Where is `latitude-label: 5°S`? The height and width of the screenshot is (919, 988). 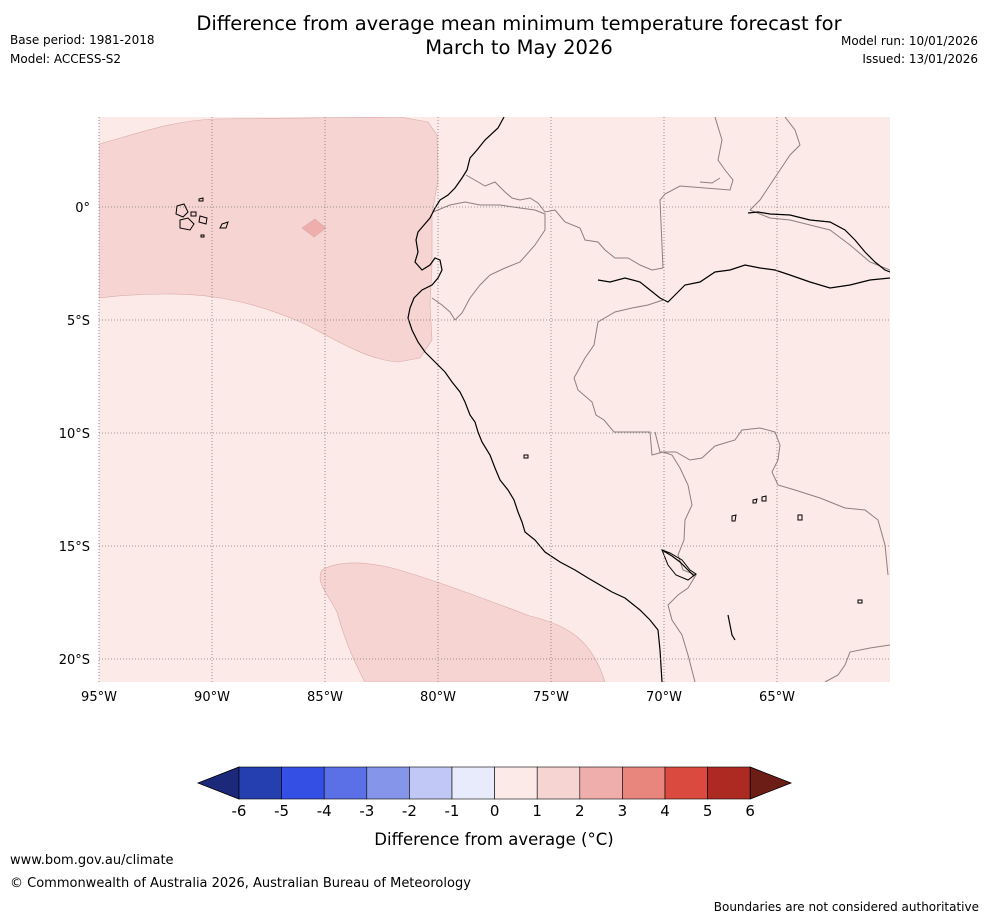
latitude-label: 5°S is located at coordinates (78, 321).